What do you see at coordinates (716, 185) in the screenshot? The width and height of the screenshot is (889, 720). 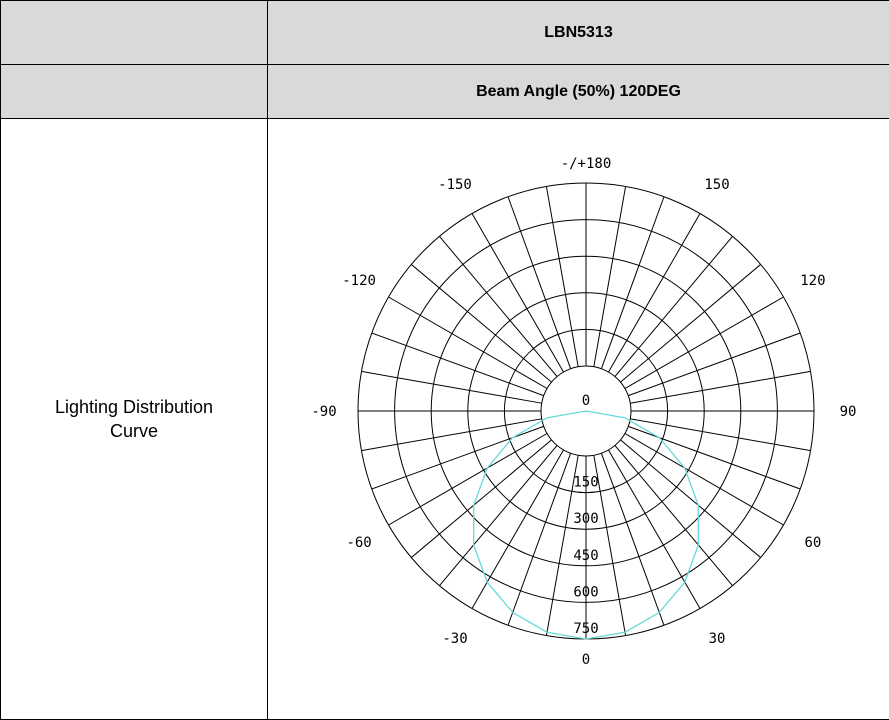 I see `angle-label: 150` at bounding box center [716, 185].